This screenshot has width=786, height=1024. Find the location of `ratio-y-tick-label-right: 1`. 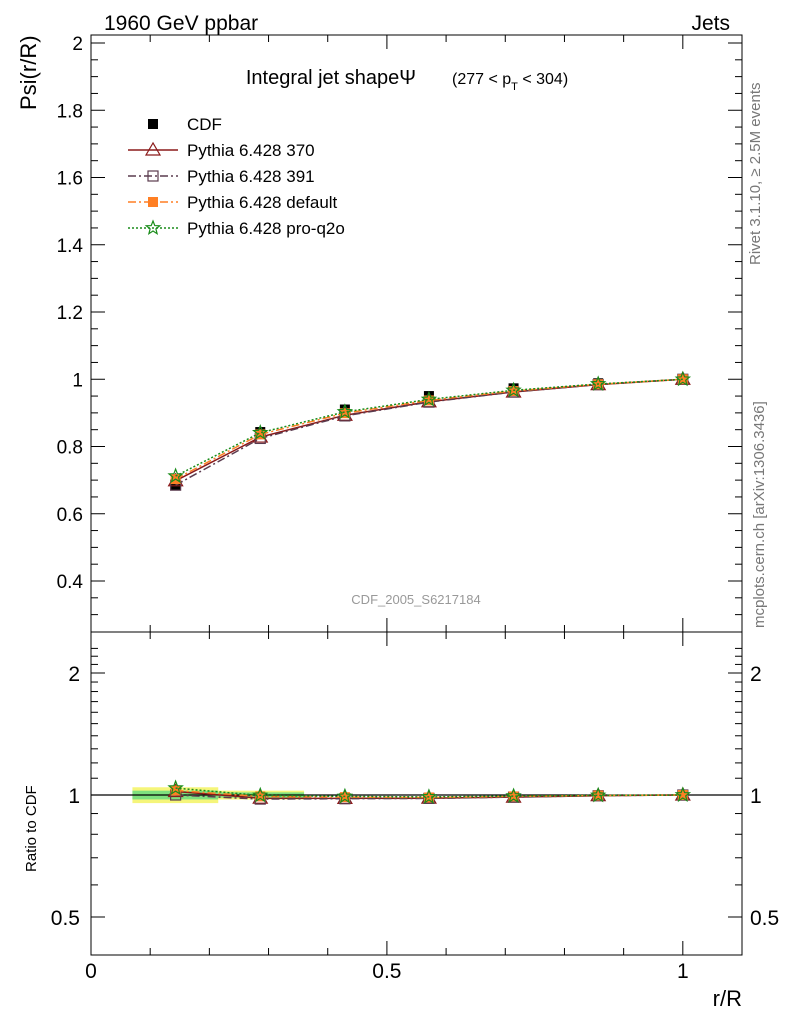

ratio-y-tick-label-right: 1 is located at coordinates (756, 796).